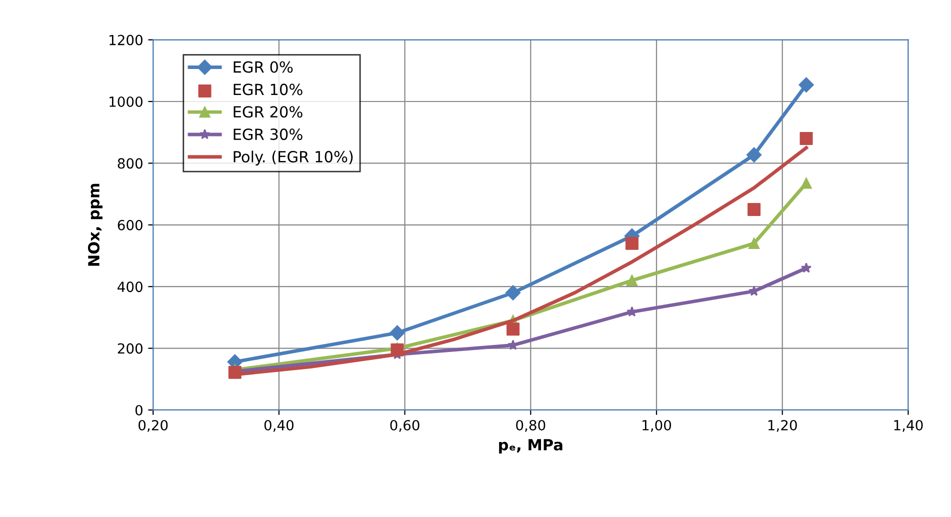 The height and width of the screenshot is (517, 951). I want to click on legend-label: EGR 20%, so click(268, 112).